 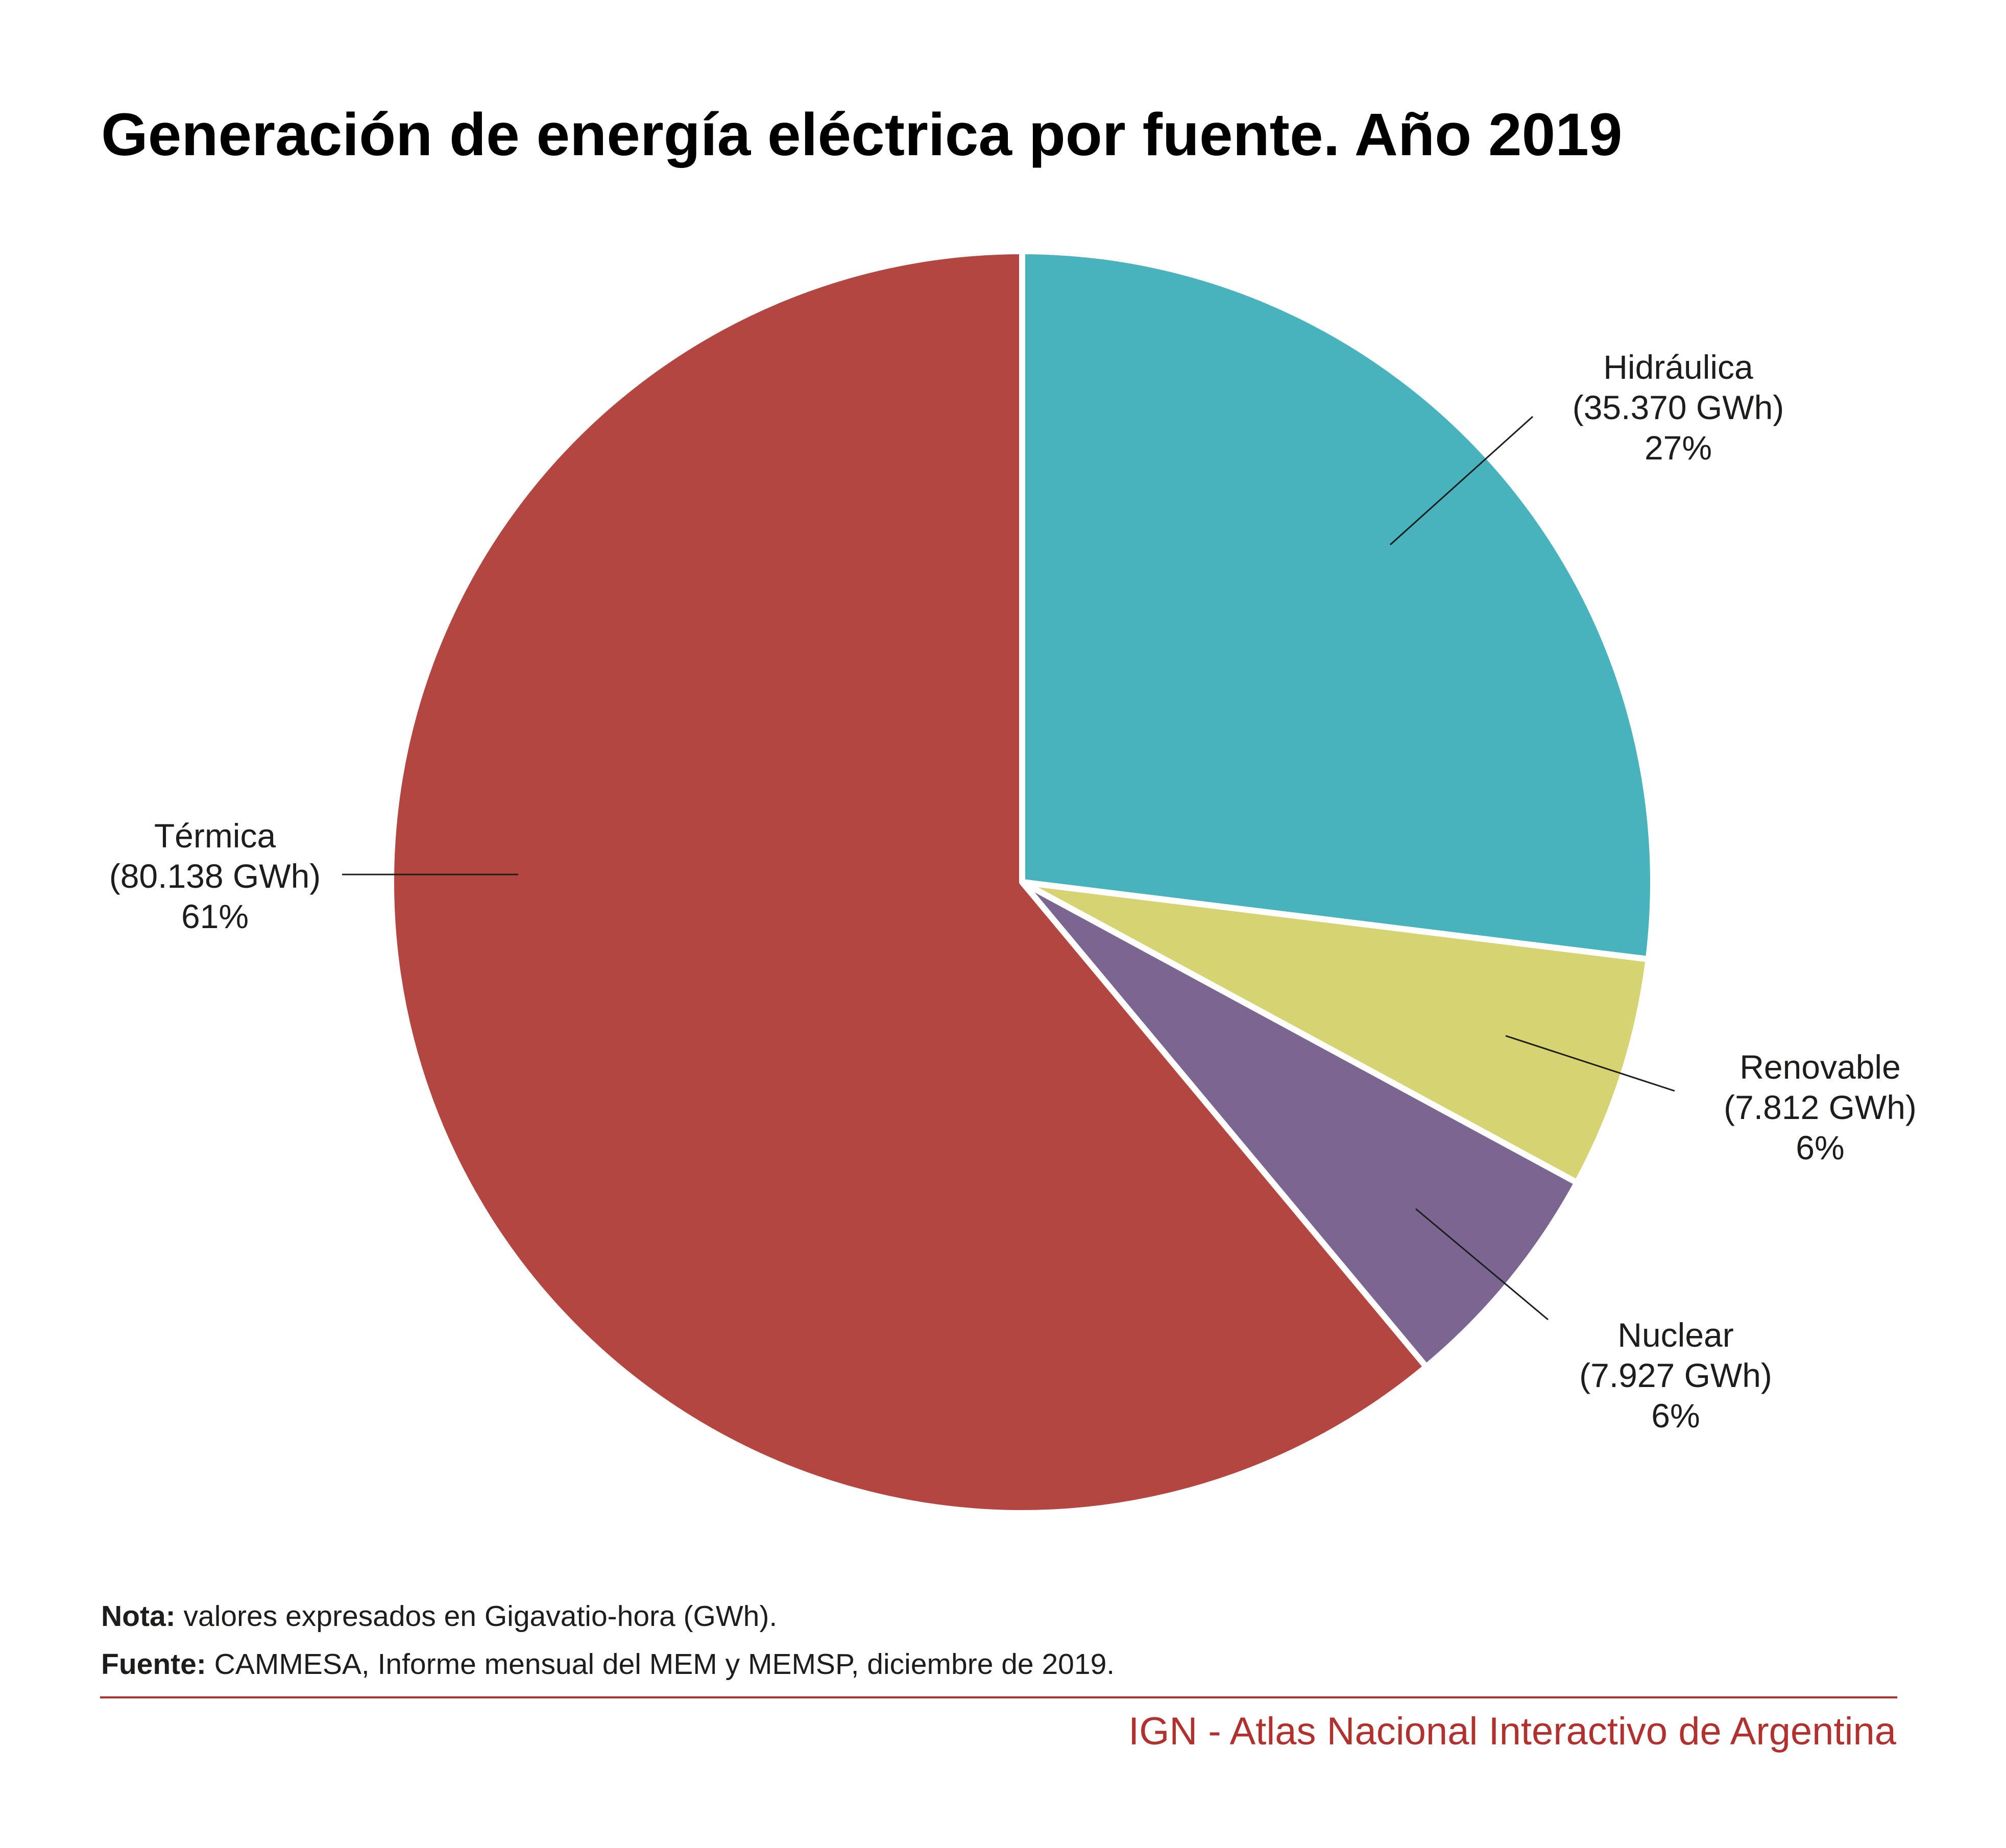 What do you see at coordinates (215, 916) in the screenshot?
I see `slice-percent-termica: 61%` at bounding box center [215, 916].